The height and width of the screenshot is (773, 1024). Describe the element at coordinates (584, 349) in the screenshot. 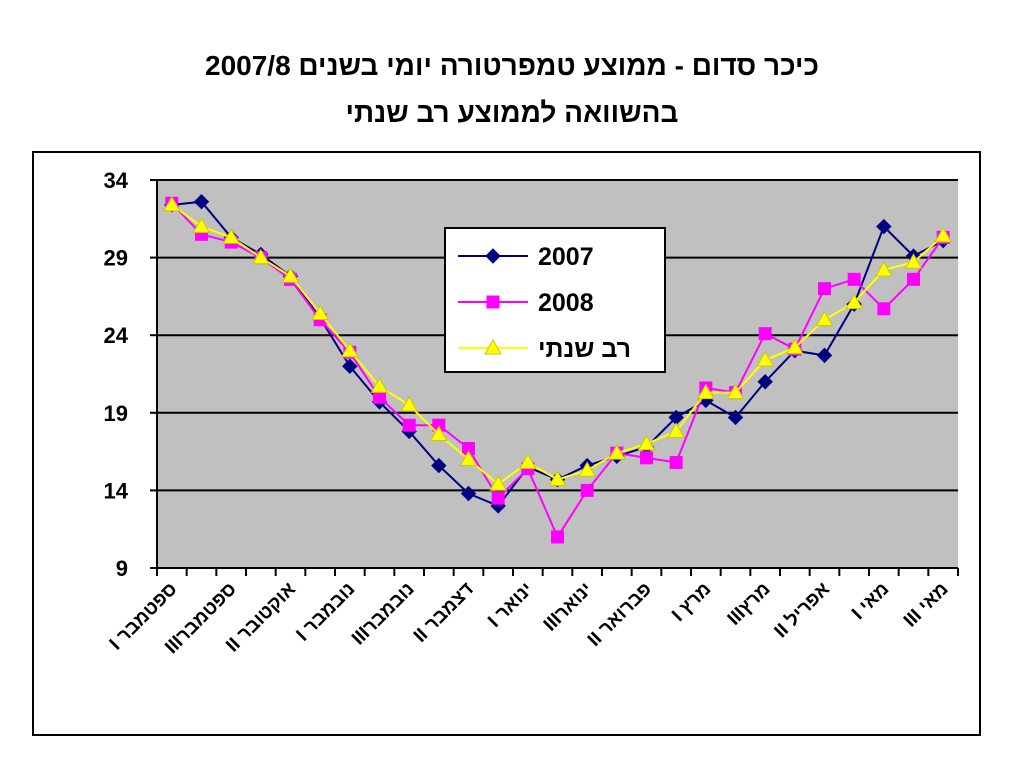

I see `legend-label: רב שנתי` at that location.